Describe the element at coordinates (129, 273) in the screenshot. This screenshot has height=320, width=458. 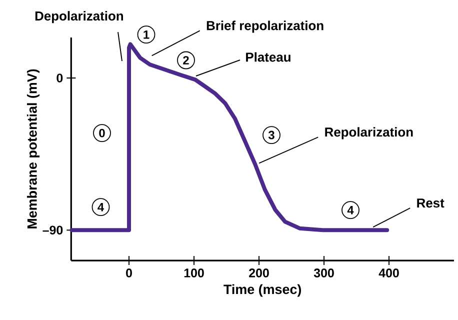
I see `x-tick-label: 0` at that location.